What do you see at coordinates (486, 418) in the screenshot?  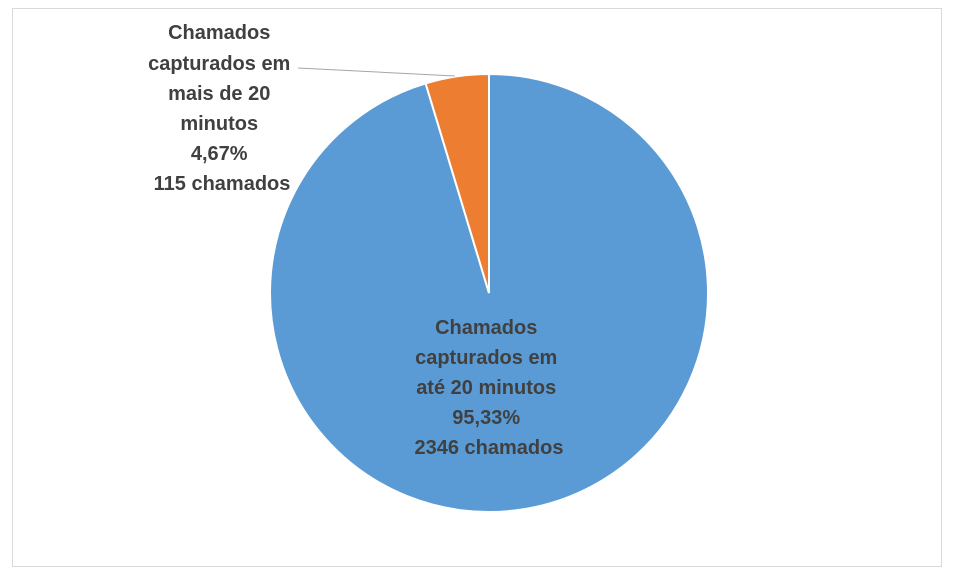 I see `label-within-line: 95,33%` at bounding box center [486, 418].